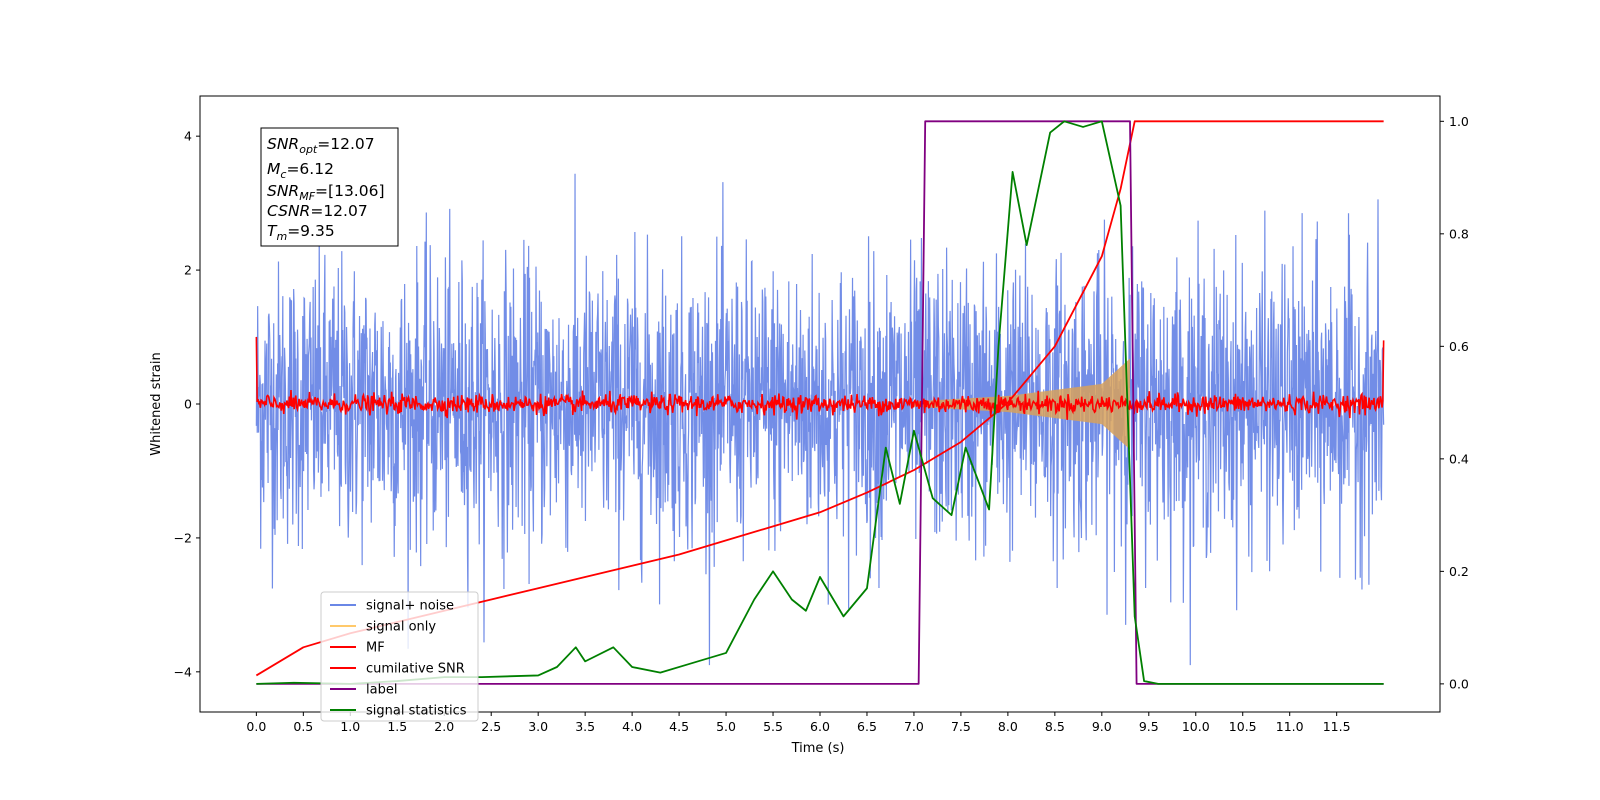 The image size is (1600, 800). I want to click on x-tick-label: 7.5, so click(961, 726).